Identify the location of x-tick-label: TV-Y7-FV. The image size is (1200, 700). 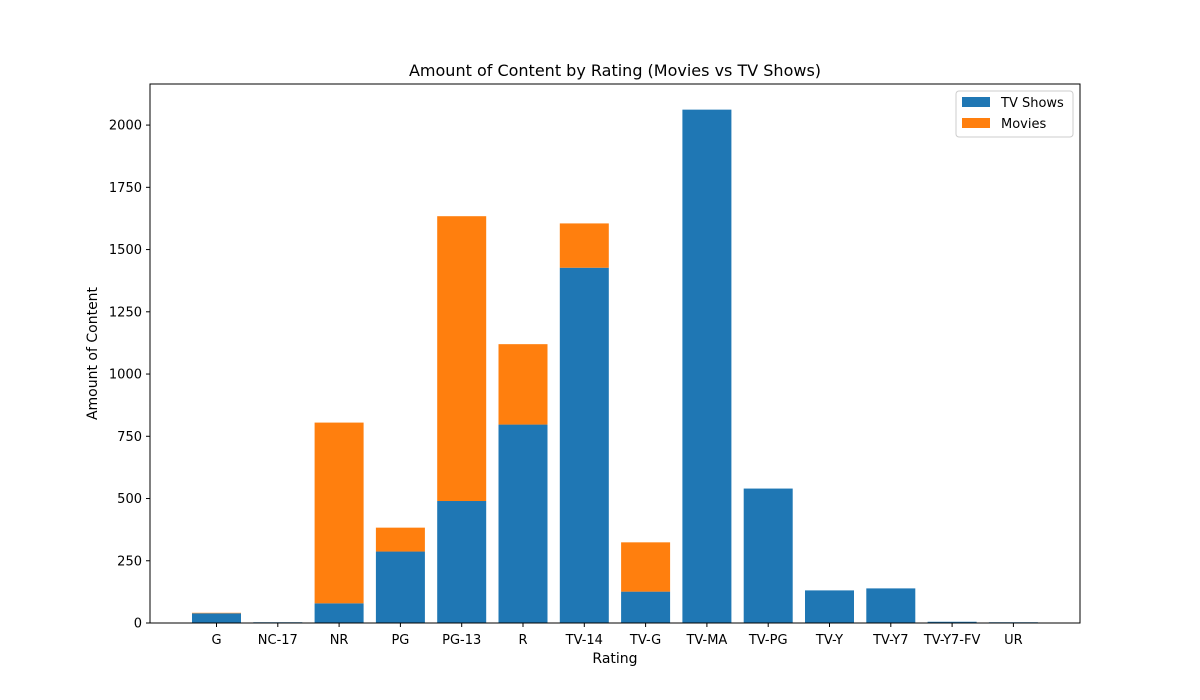
(952, 640).